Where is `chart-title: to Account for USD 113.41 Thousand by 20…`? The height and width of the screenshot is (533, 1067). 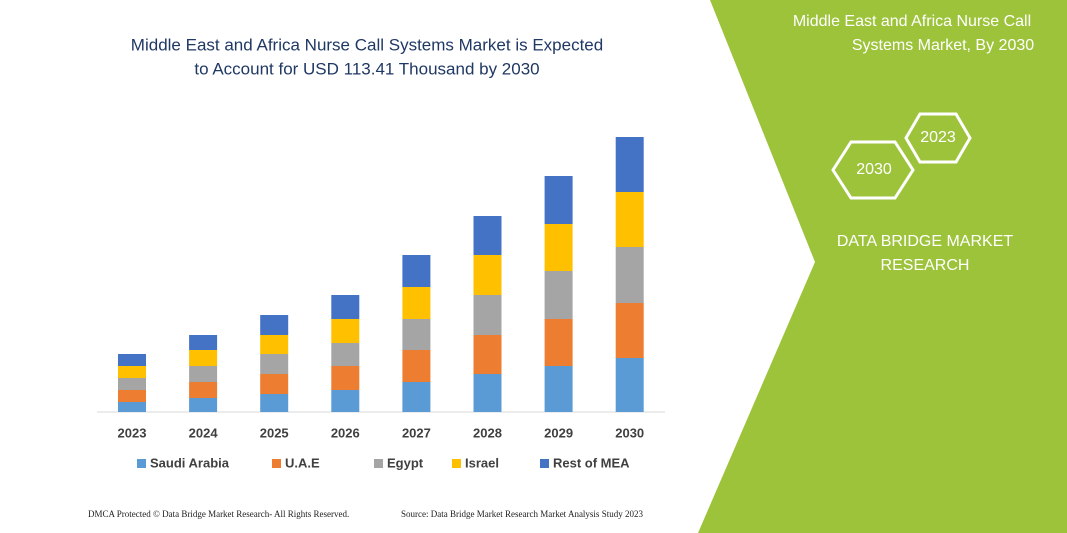
chart-title: to Account for USD 113.41 Thousand by 20… is located at coordinates (366, 68).